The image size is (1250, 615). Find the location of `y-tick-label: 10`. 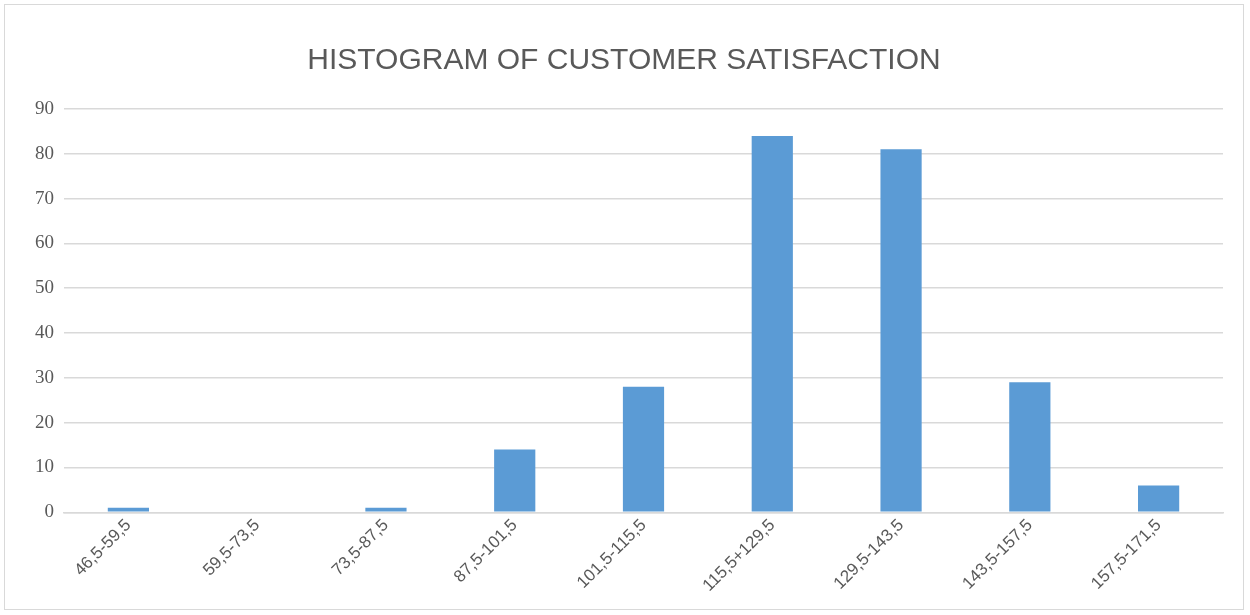

y-tick-label: 10 is located at coordinates (44, 466).